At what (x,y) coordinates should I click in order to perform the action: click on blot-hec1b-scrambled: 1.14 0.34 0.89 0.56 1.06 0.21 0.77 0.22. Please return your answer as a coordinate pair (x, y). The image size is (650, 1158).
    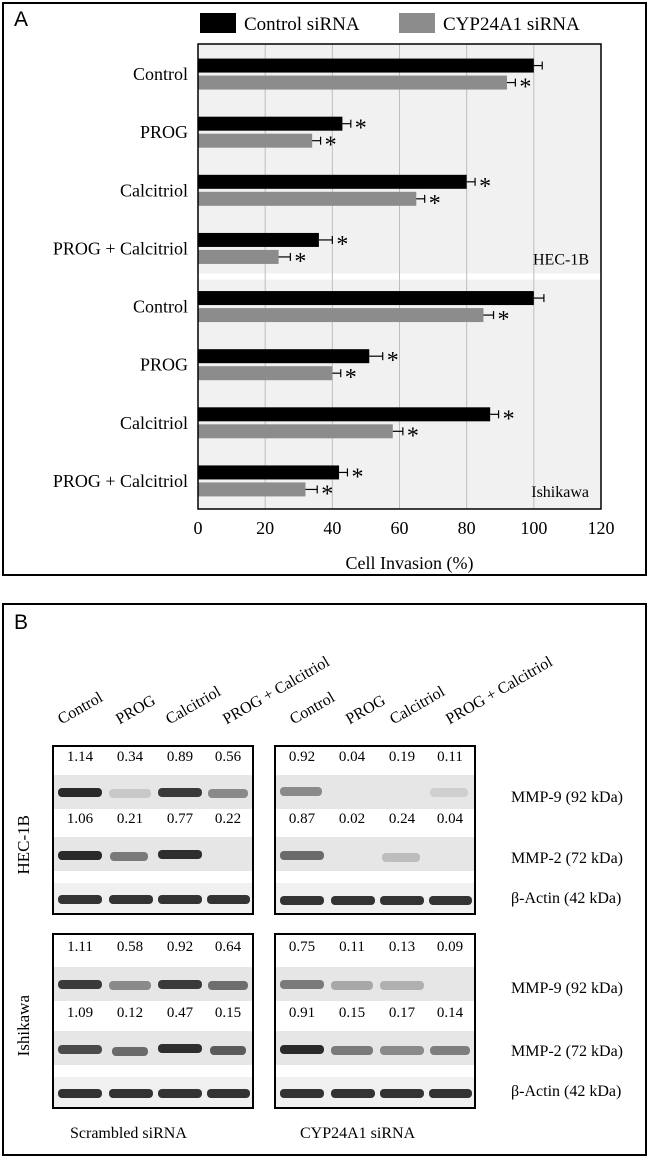
    Looking at the image, I should click on (153, 830).